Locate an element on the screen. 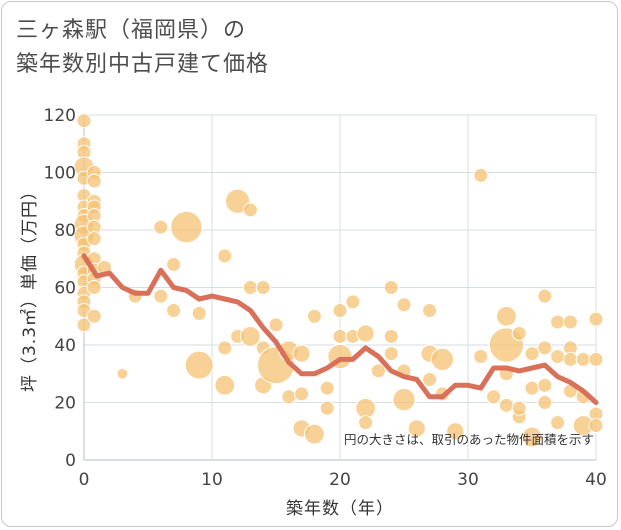 The height and width of the screenshot is (530, 621). x-tick-label: 0 is located at coordinates (84, 480).